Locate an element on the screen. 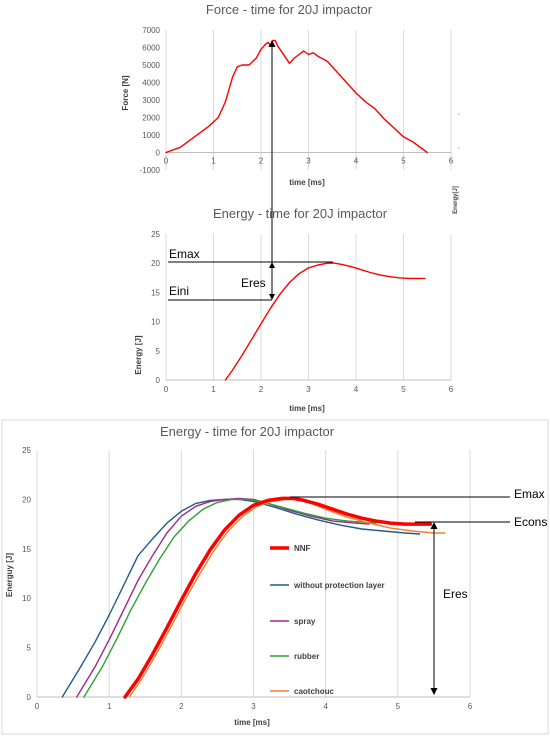  eres-arrowhead-comparison-down is located at coordinates (434, 691).